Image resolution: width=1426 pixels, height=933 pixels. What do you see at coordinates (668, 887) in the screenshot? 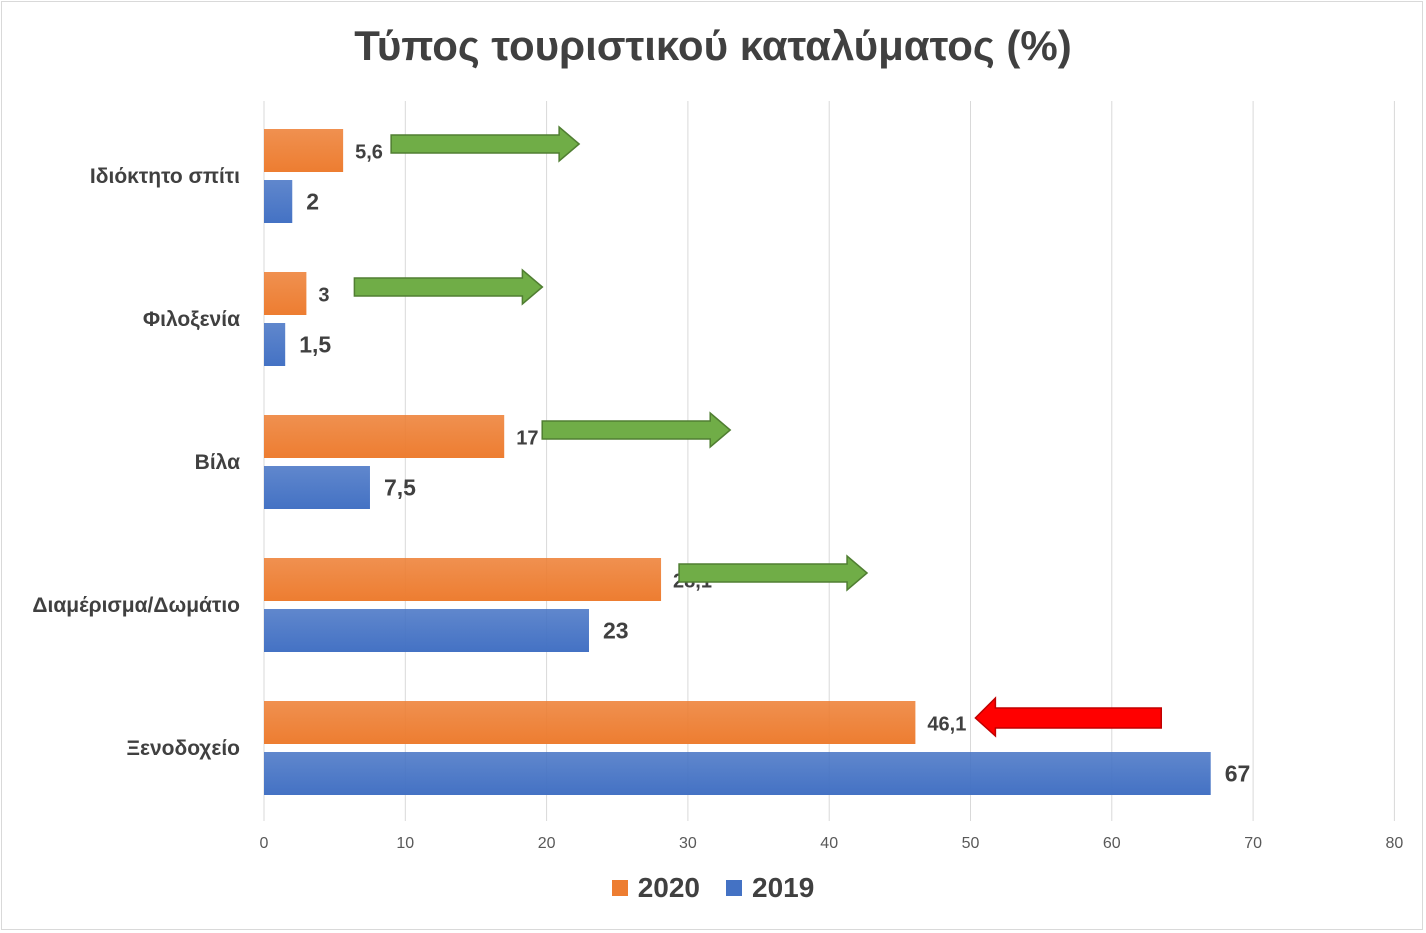
I see `legend-label-2020: 2020` at bounding box center [668, 887].